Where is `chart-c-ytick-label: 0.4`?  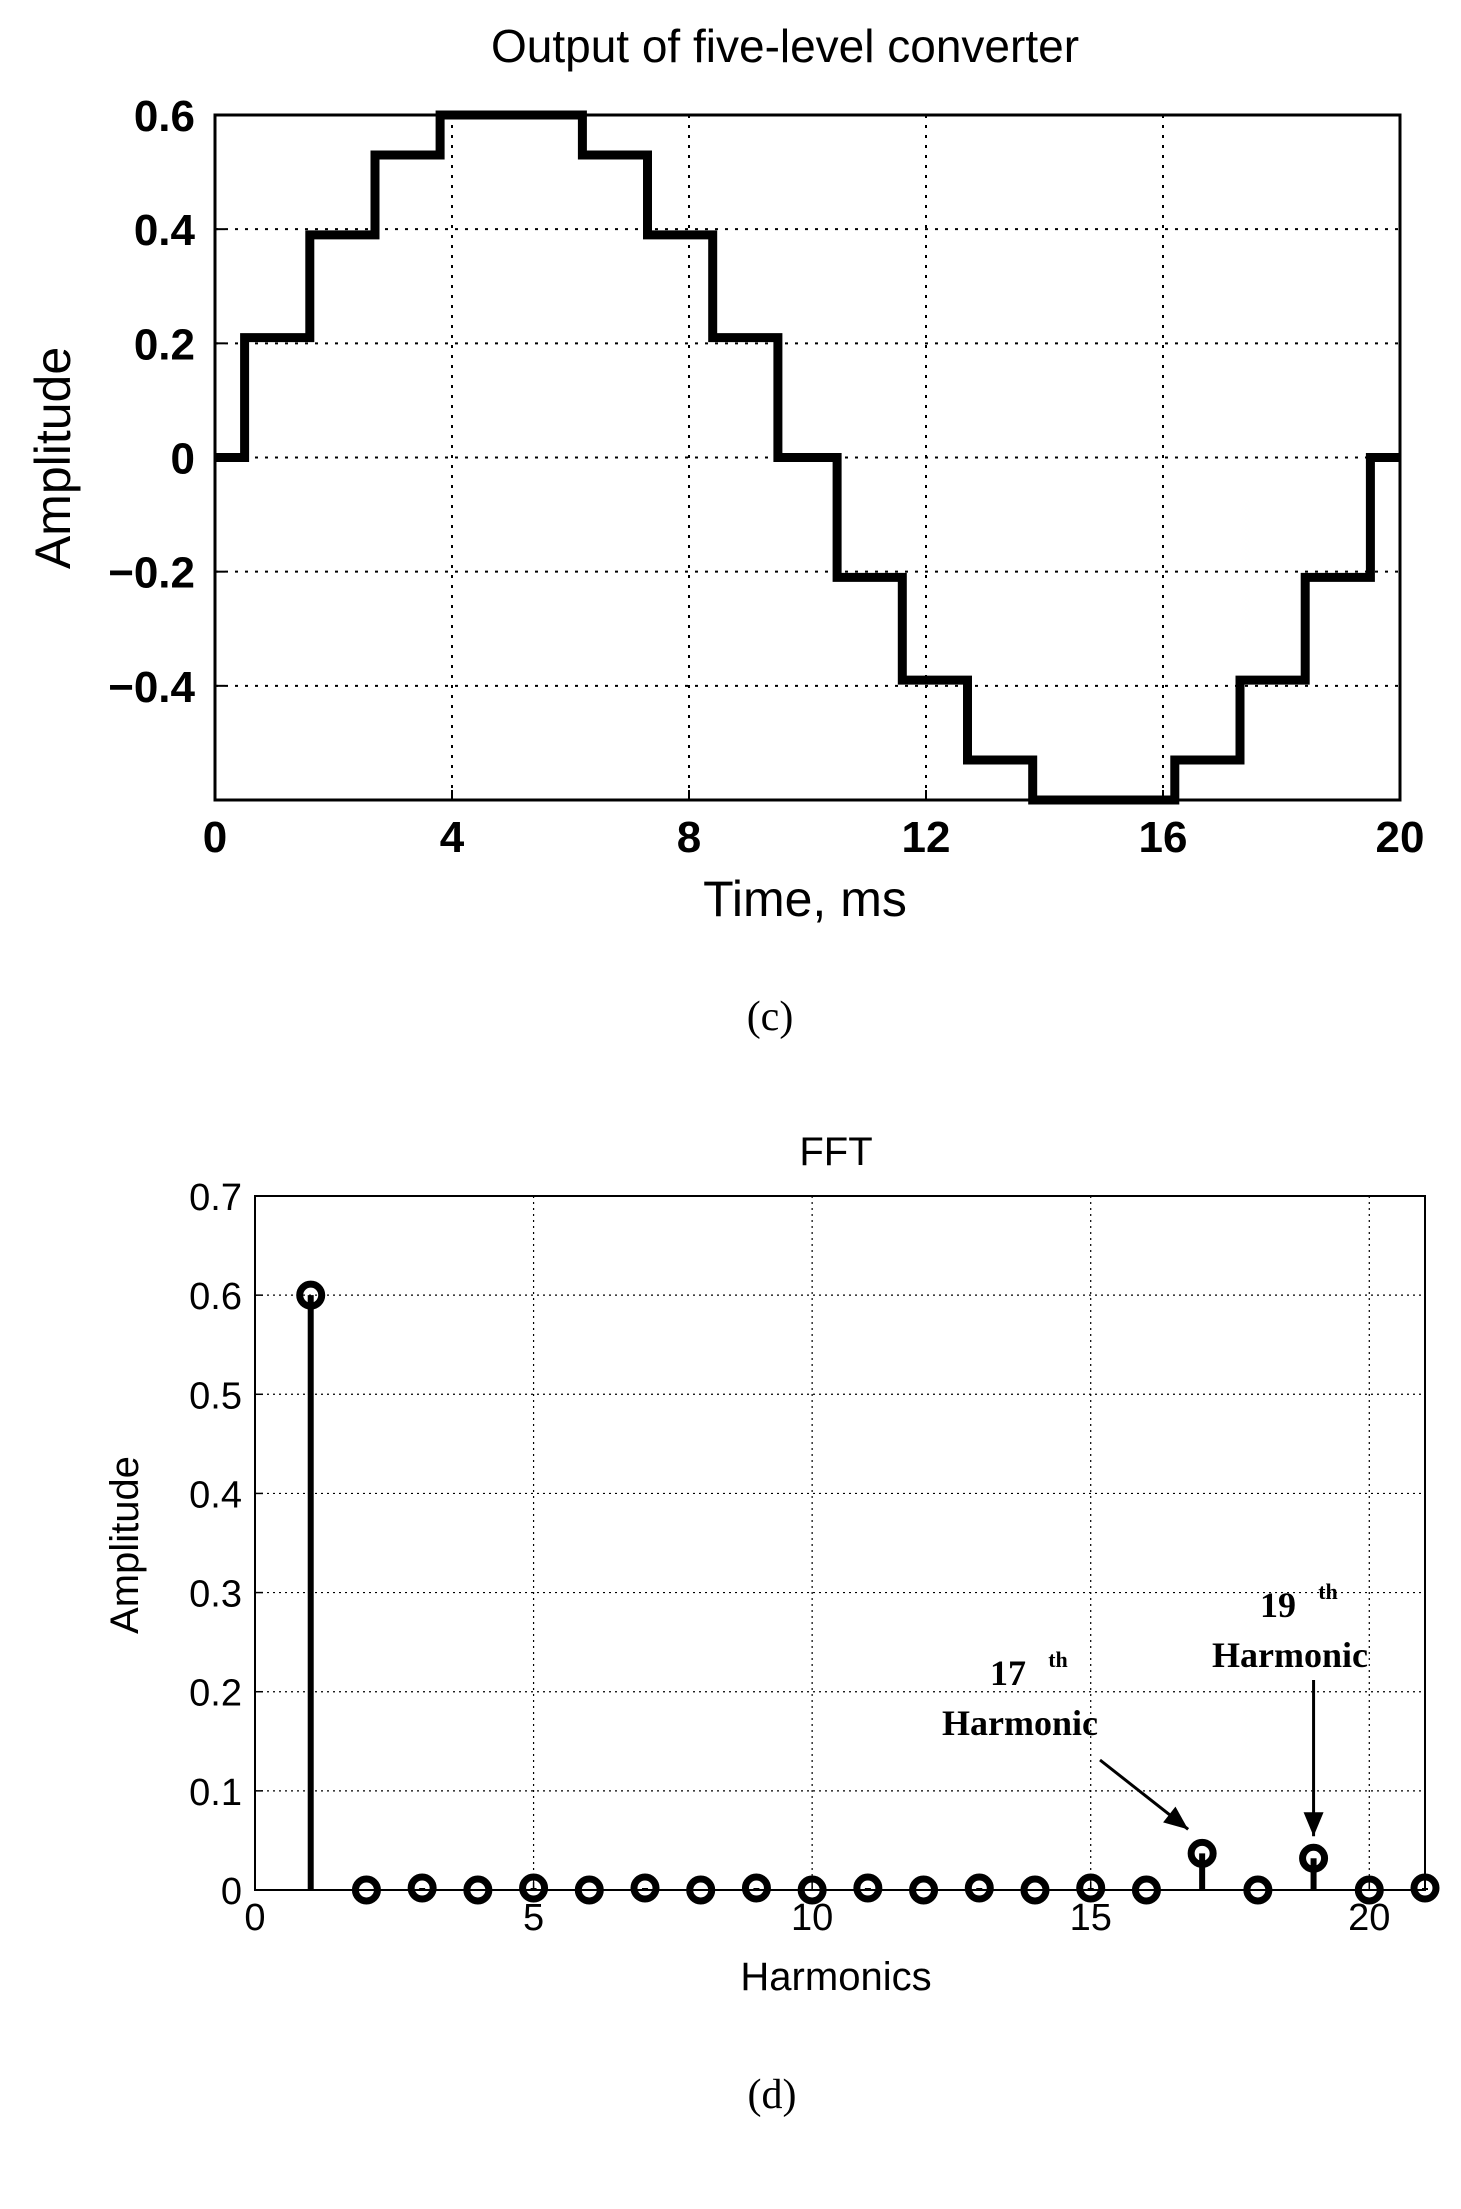
chart-c-ytick-label: 0.4 is located at coordinates (165, 230).